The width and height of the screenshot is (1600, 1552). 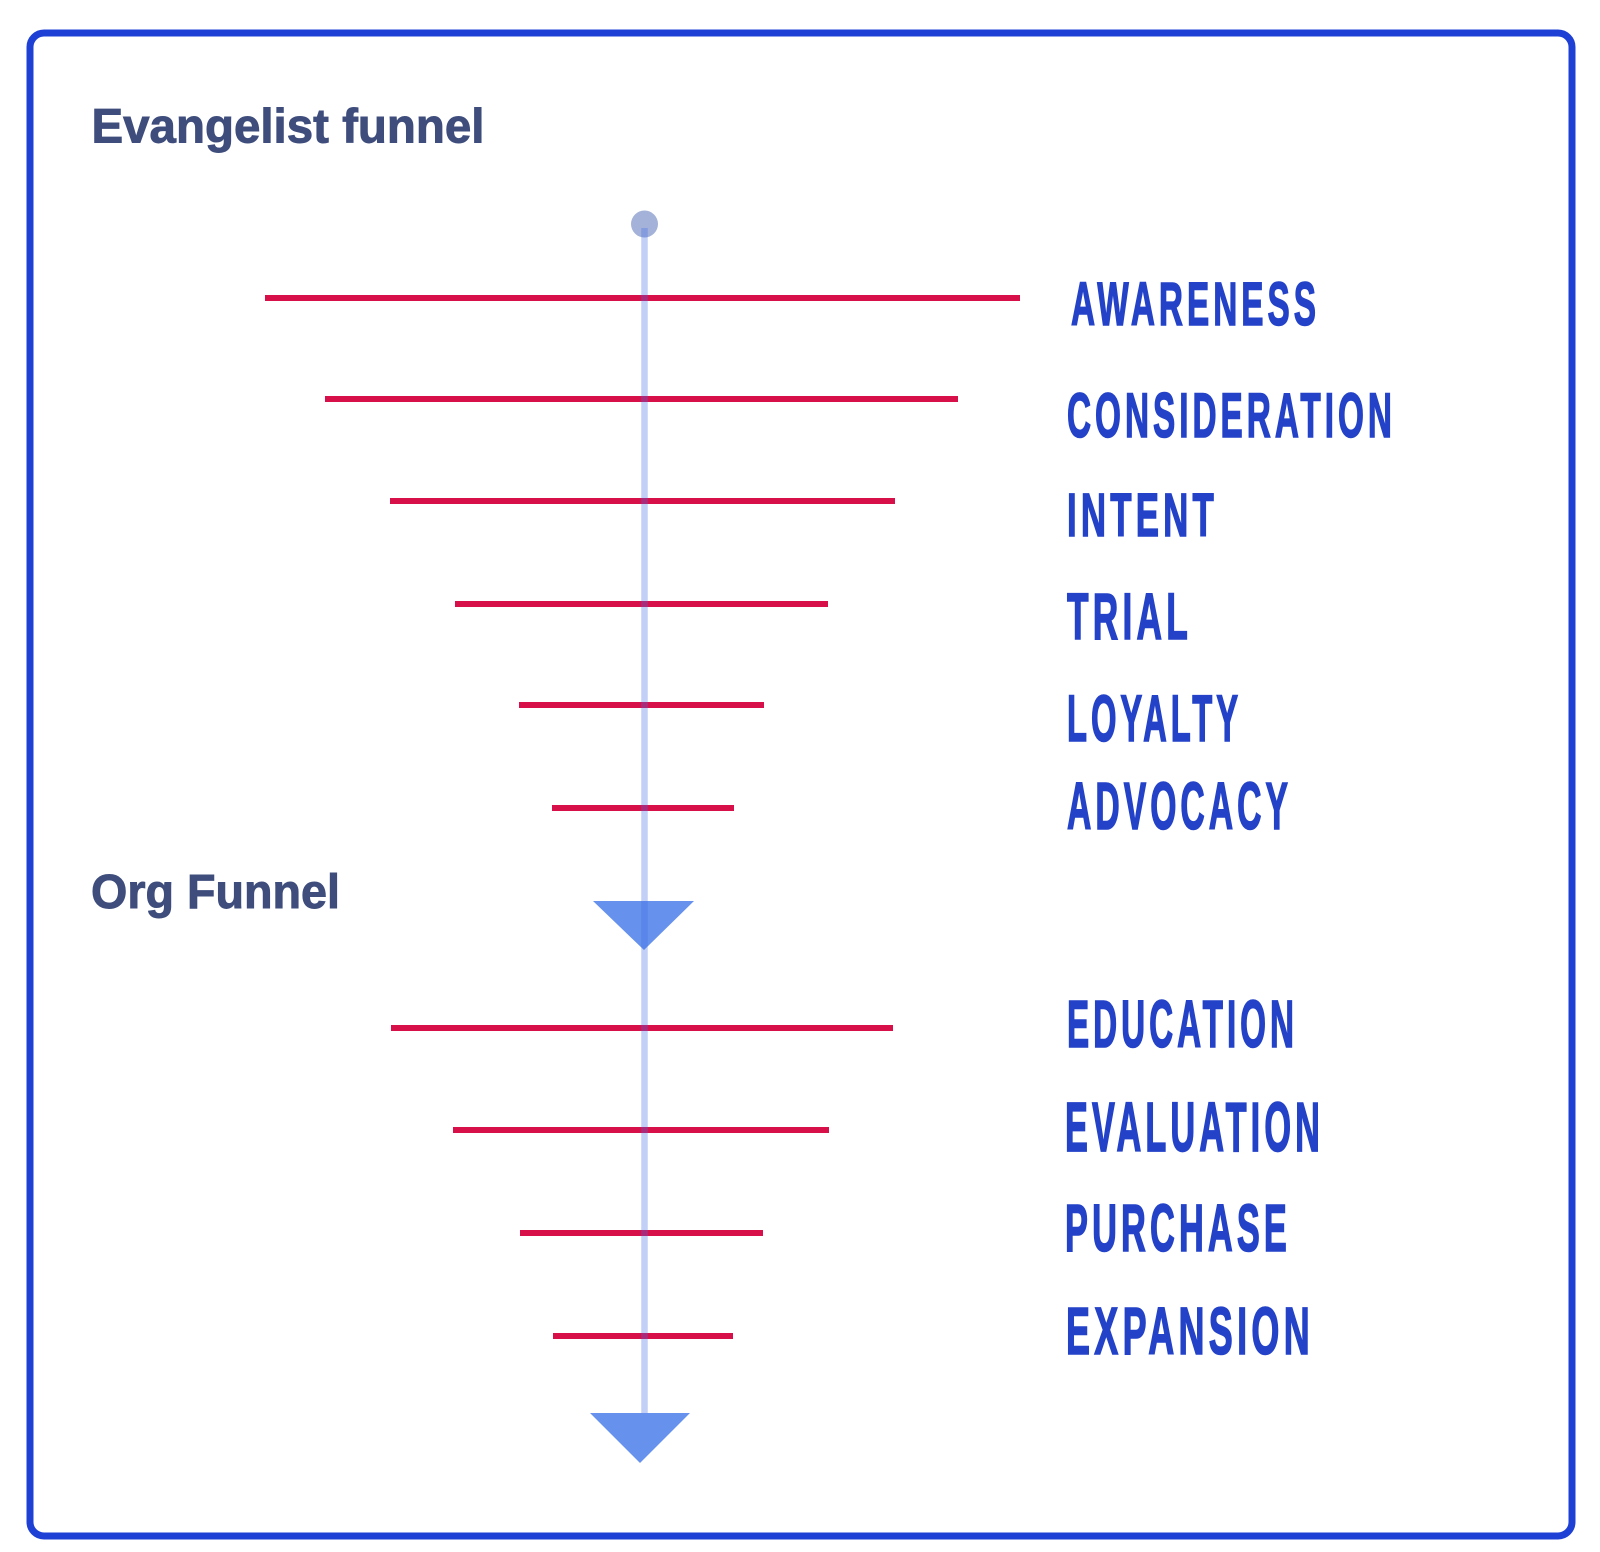 What do you see at coordinates (1154, 719) in the screenshot?
I see `svg-text: LOYALTY` at bounding box center [1154, 719].